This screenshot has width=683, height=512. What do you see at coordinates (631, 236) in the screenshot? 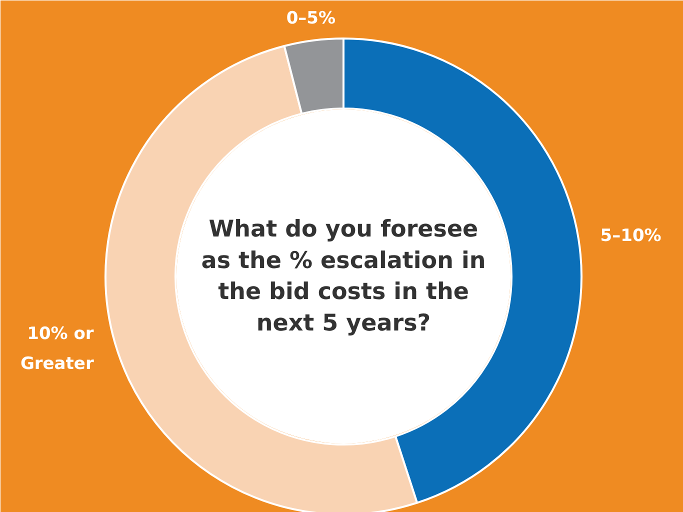
I see `slice-label: 5–10%` at bounding box center [631, 236].